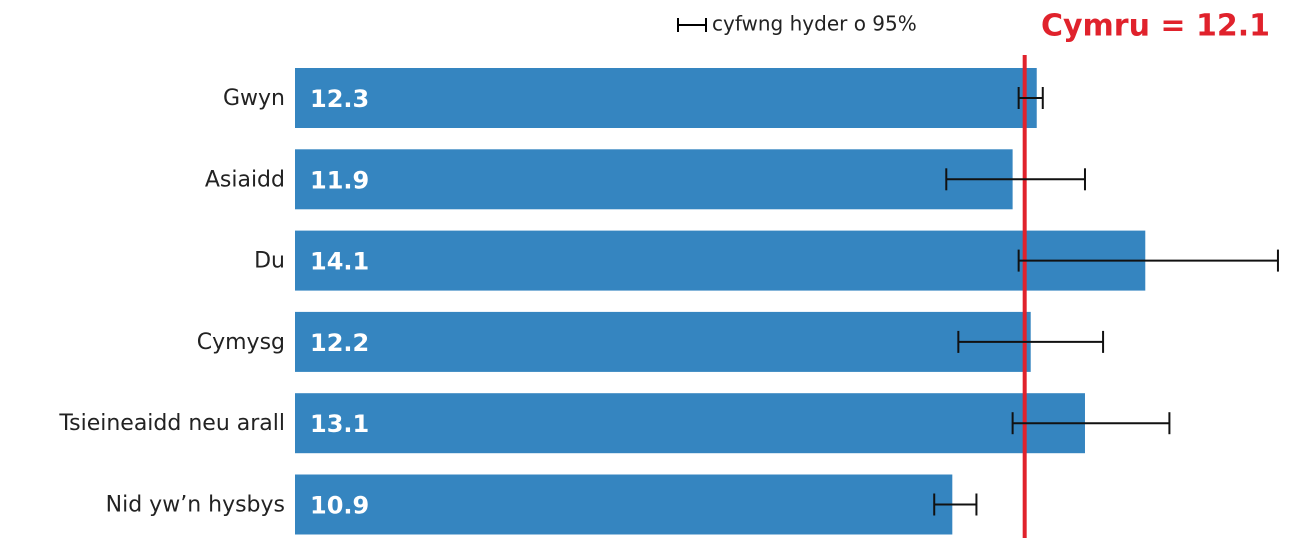  Describe the element at coordinates (195, 505) in the screenshot. I see `y-tick-label: Nid yw’n hysbys` at that location.